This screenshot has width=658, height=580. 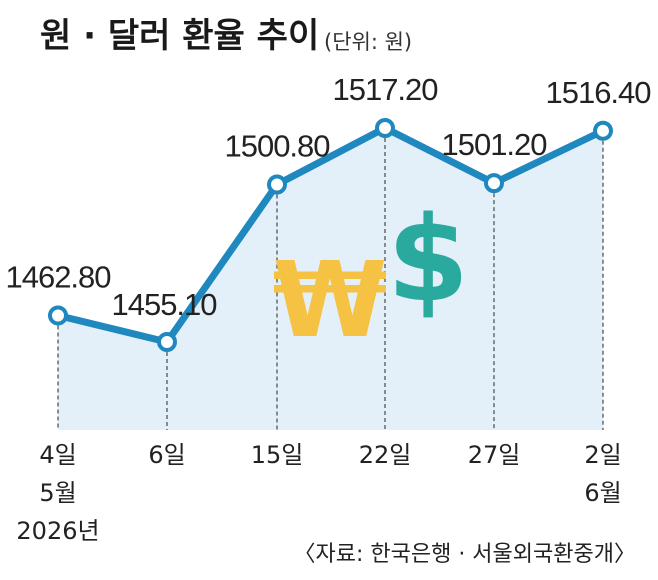 I want to click on x-label-0-2: 2026년, so click(x=57, y=531).